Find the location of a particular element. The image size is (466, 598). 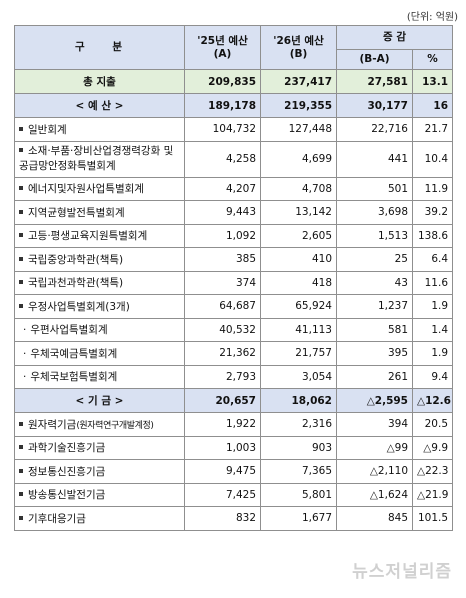

value-pct: 101.5 is located at coordinates (432, 518).